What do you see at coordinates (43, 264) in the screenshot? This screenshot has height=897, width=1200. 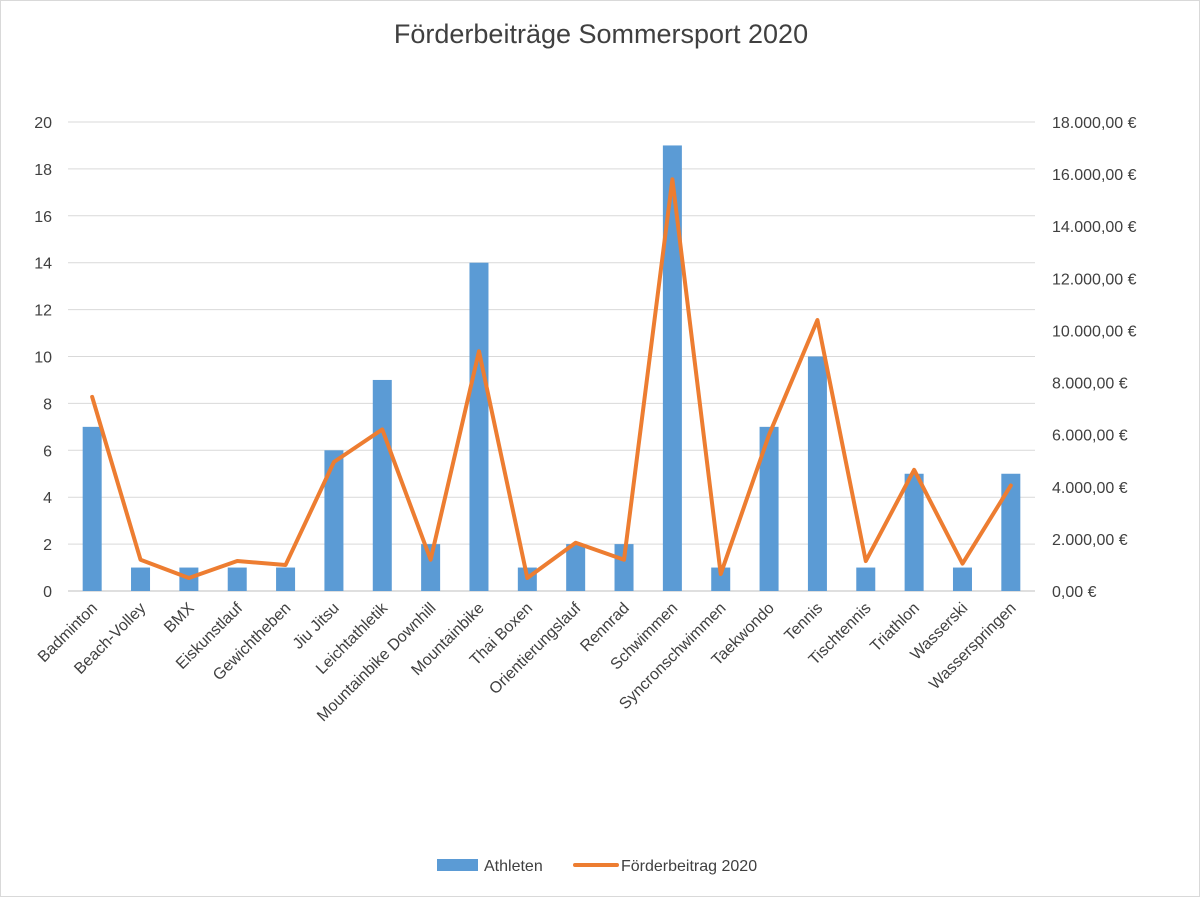 I see `y-left-tick-label: 14` at bounding box center [43, 264].